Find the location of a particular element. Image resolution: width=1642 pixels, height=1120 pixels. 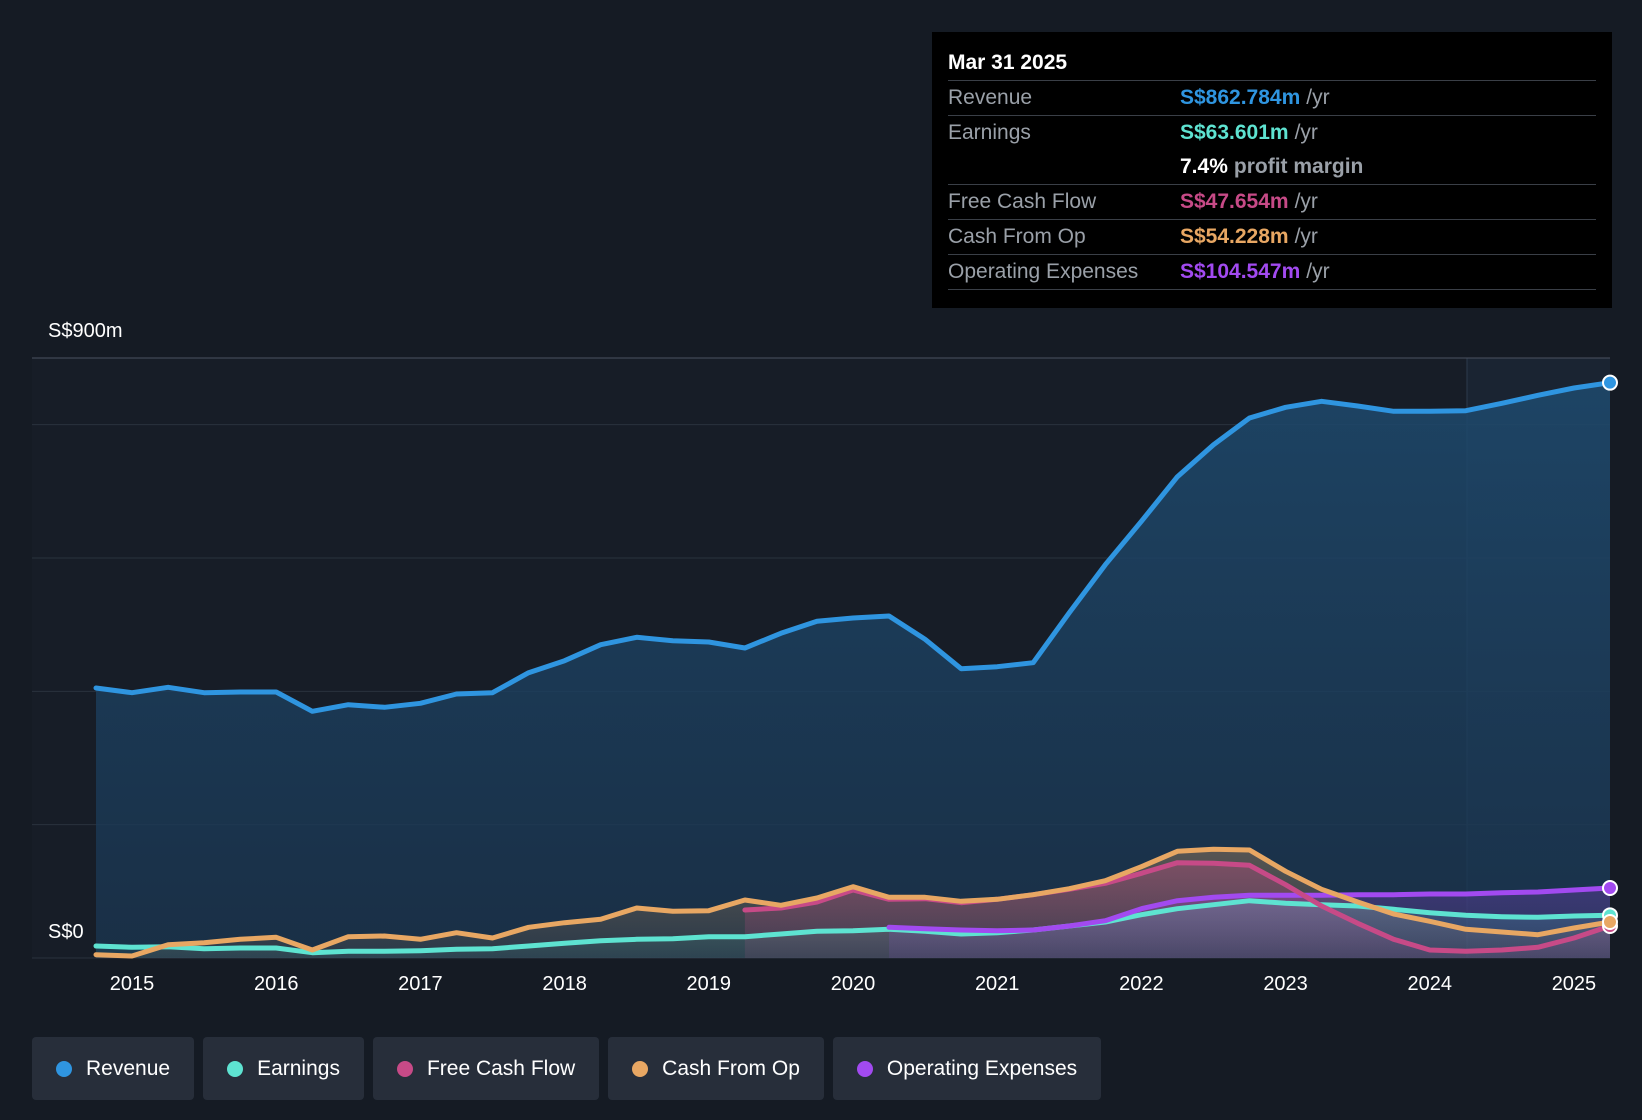

x-tick-label: 2022 is located at coordinates (1141, 984).